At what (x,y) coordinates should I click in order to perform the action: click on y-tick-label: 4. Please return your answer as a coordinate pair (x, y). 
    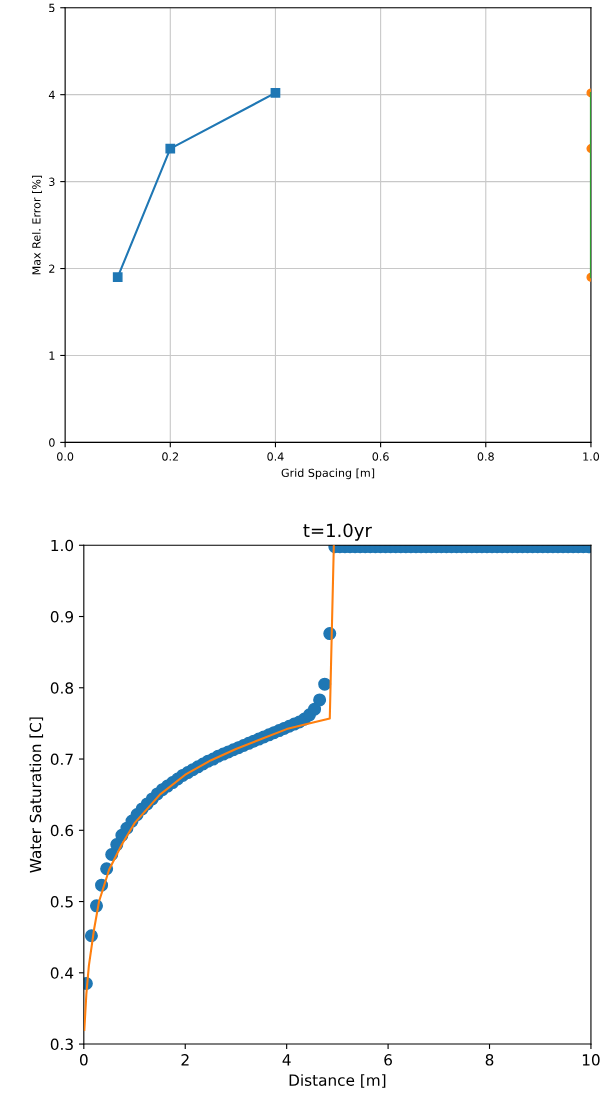
    Looking at the image, I should click on (51, 94).